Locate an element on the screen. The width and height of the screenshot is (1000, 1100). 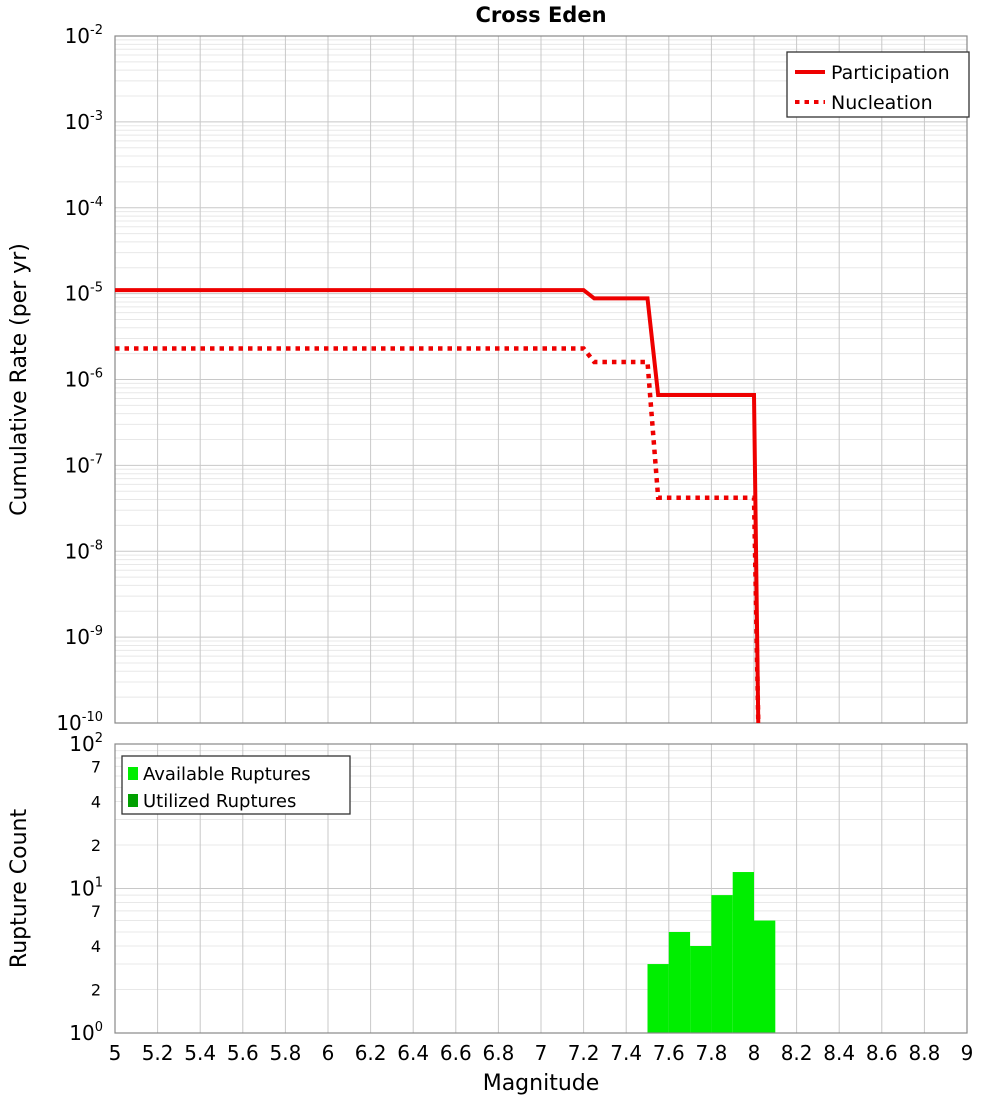
top-legend-box is located at coordinates (878, 84).